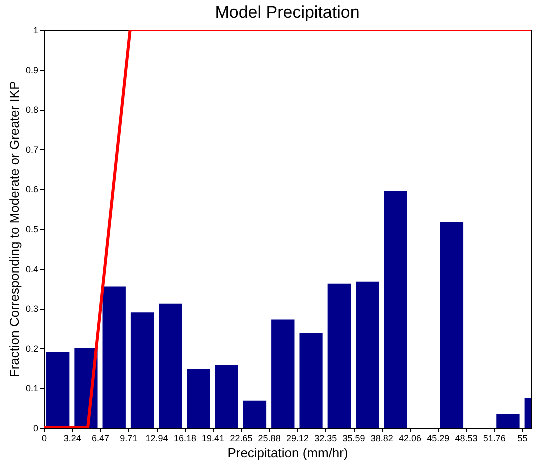 This screenshot has width=556, height=465. What do you see at coordinates (32, 110) in the screenshot?
I see `y-tick-label: 0.8` at bounding box center [32, 110].